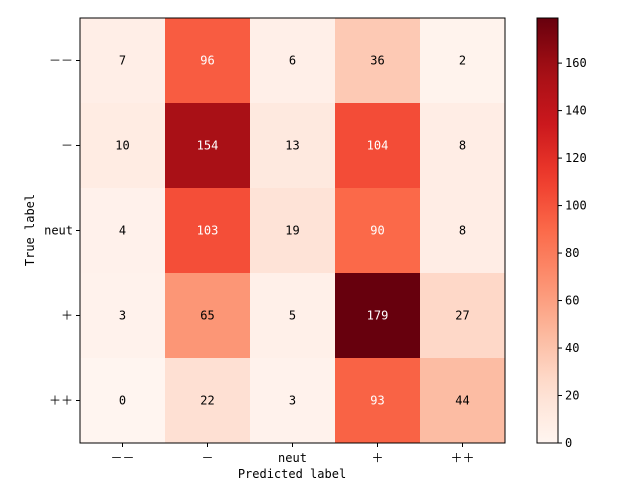 This screenshot has width=640, height=485. I want to click on y-tick-label: ＋＋, so click(61, 401).